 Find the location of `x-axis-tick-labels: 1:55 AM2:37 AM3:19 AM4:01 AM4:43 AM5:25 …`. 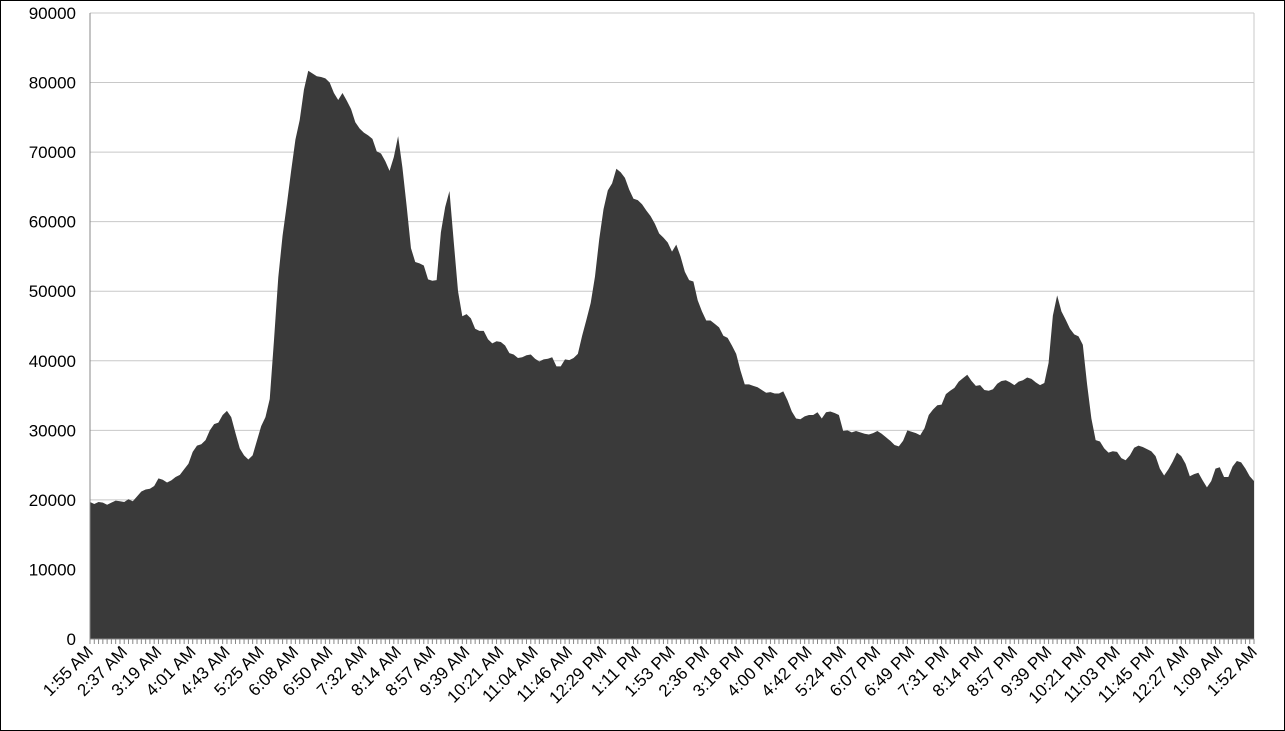

x-axis-tick-labels: 1:55 AM2:37 AM3:19 AM4:01 AM4:43 AM5:25 … is located at coordinates (650, 674).